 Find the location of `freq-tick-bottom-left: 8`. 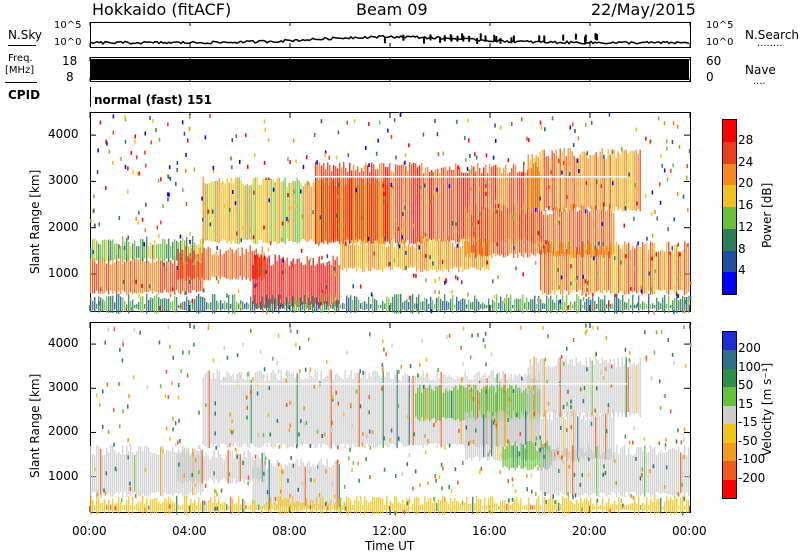

freq-tick-bottom-left: 8 is located at coordinates (70, 77).